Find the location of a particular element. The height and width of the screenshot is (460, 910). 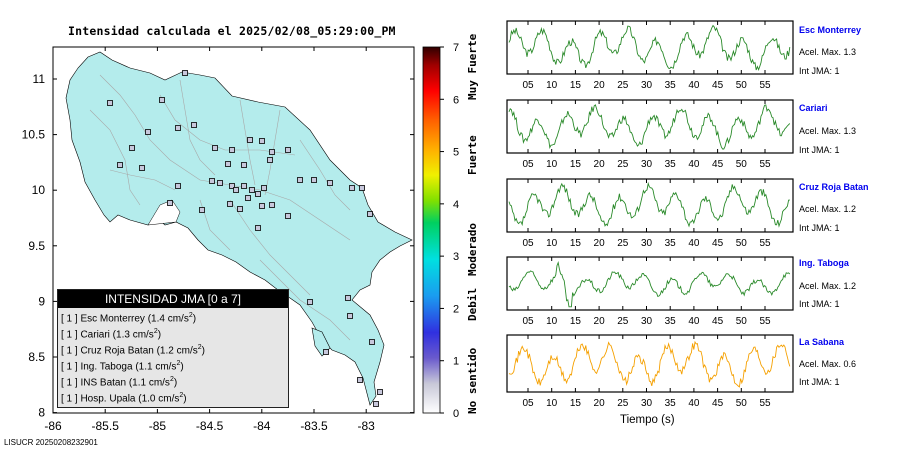

footer-id: LISUCR 20250208232901 is located at coordinates (51, 442).